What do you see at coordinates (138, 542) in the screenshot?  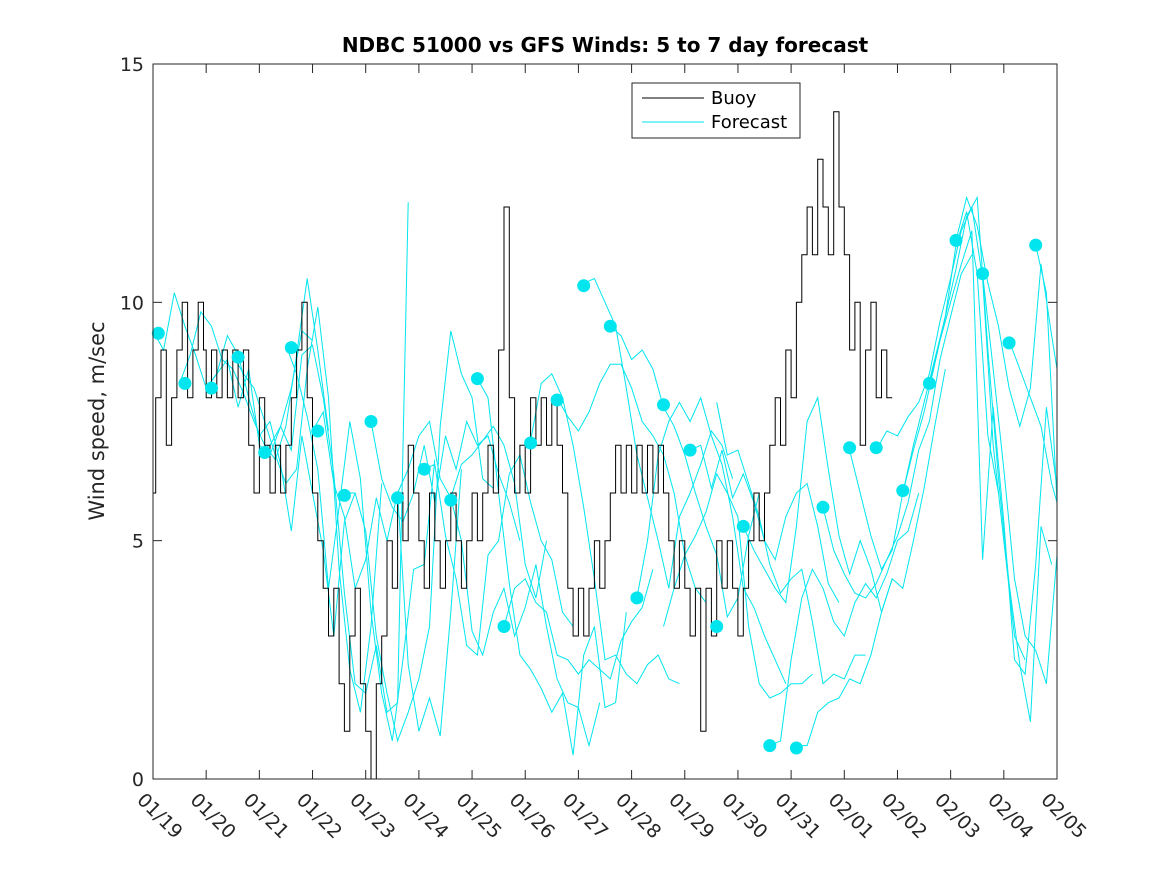 I see `y-tick-label: 5` at bounding box center [138, 542].